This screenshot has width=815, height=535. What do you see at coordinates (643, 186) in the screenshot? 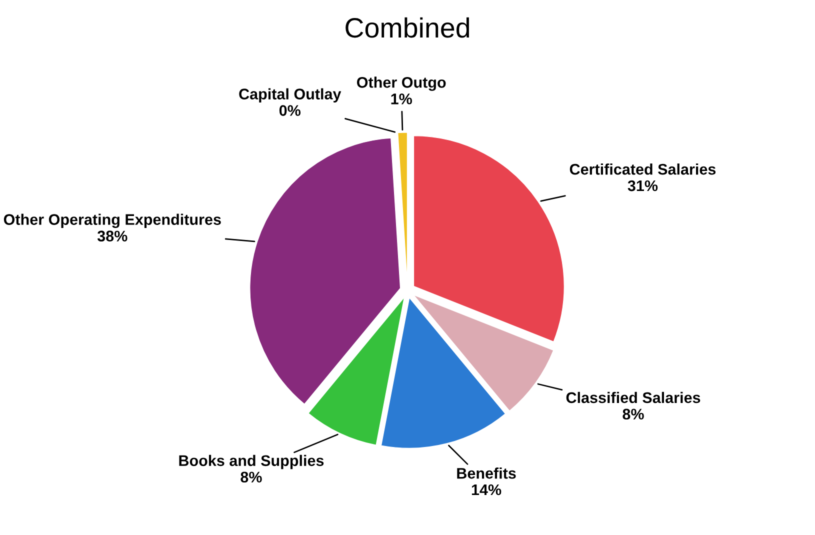
I see `data-label: 31%` at bounding box center [643, 186].